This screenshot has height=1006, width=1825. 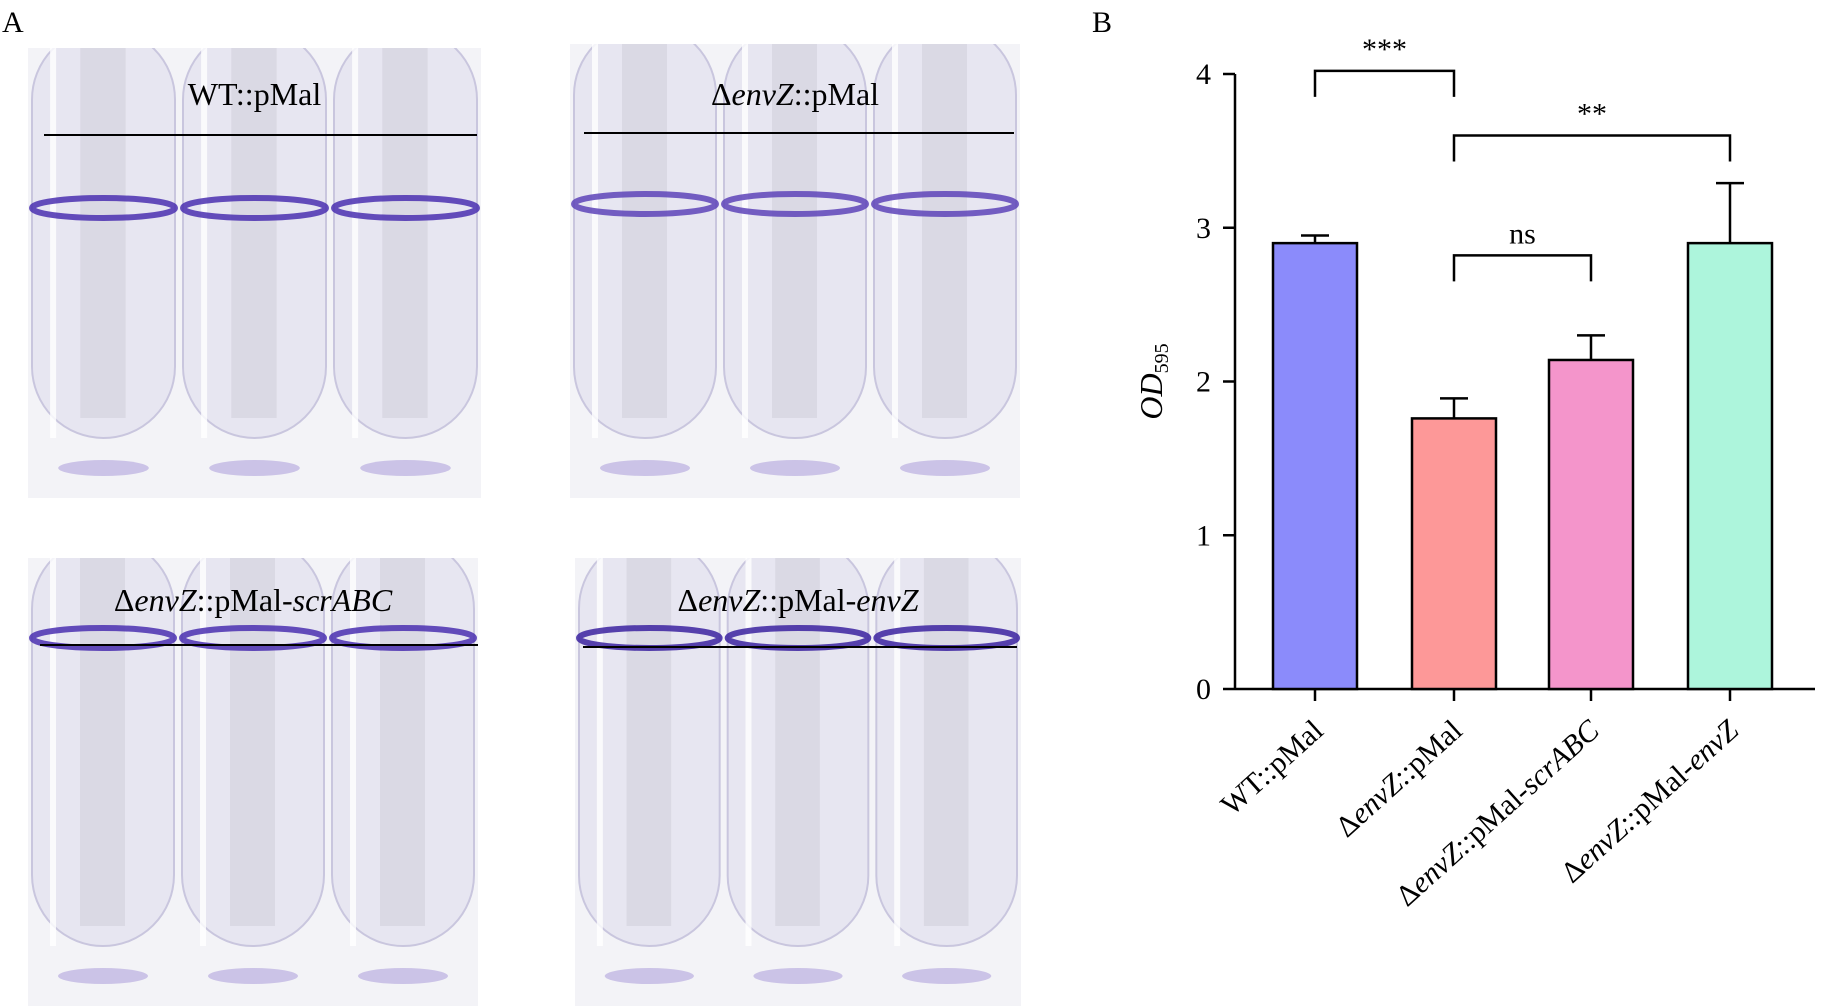 What do you see at coordinates (1162, 358) in the screenshot?
I see `y-axis-title-subscript: 595` at bounding box center [1162, 358].